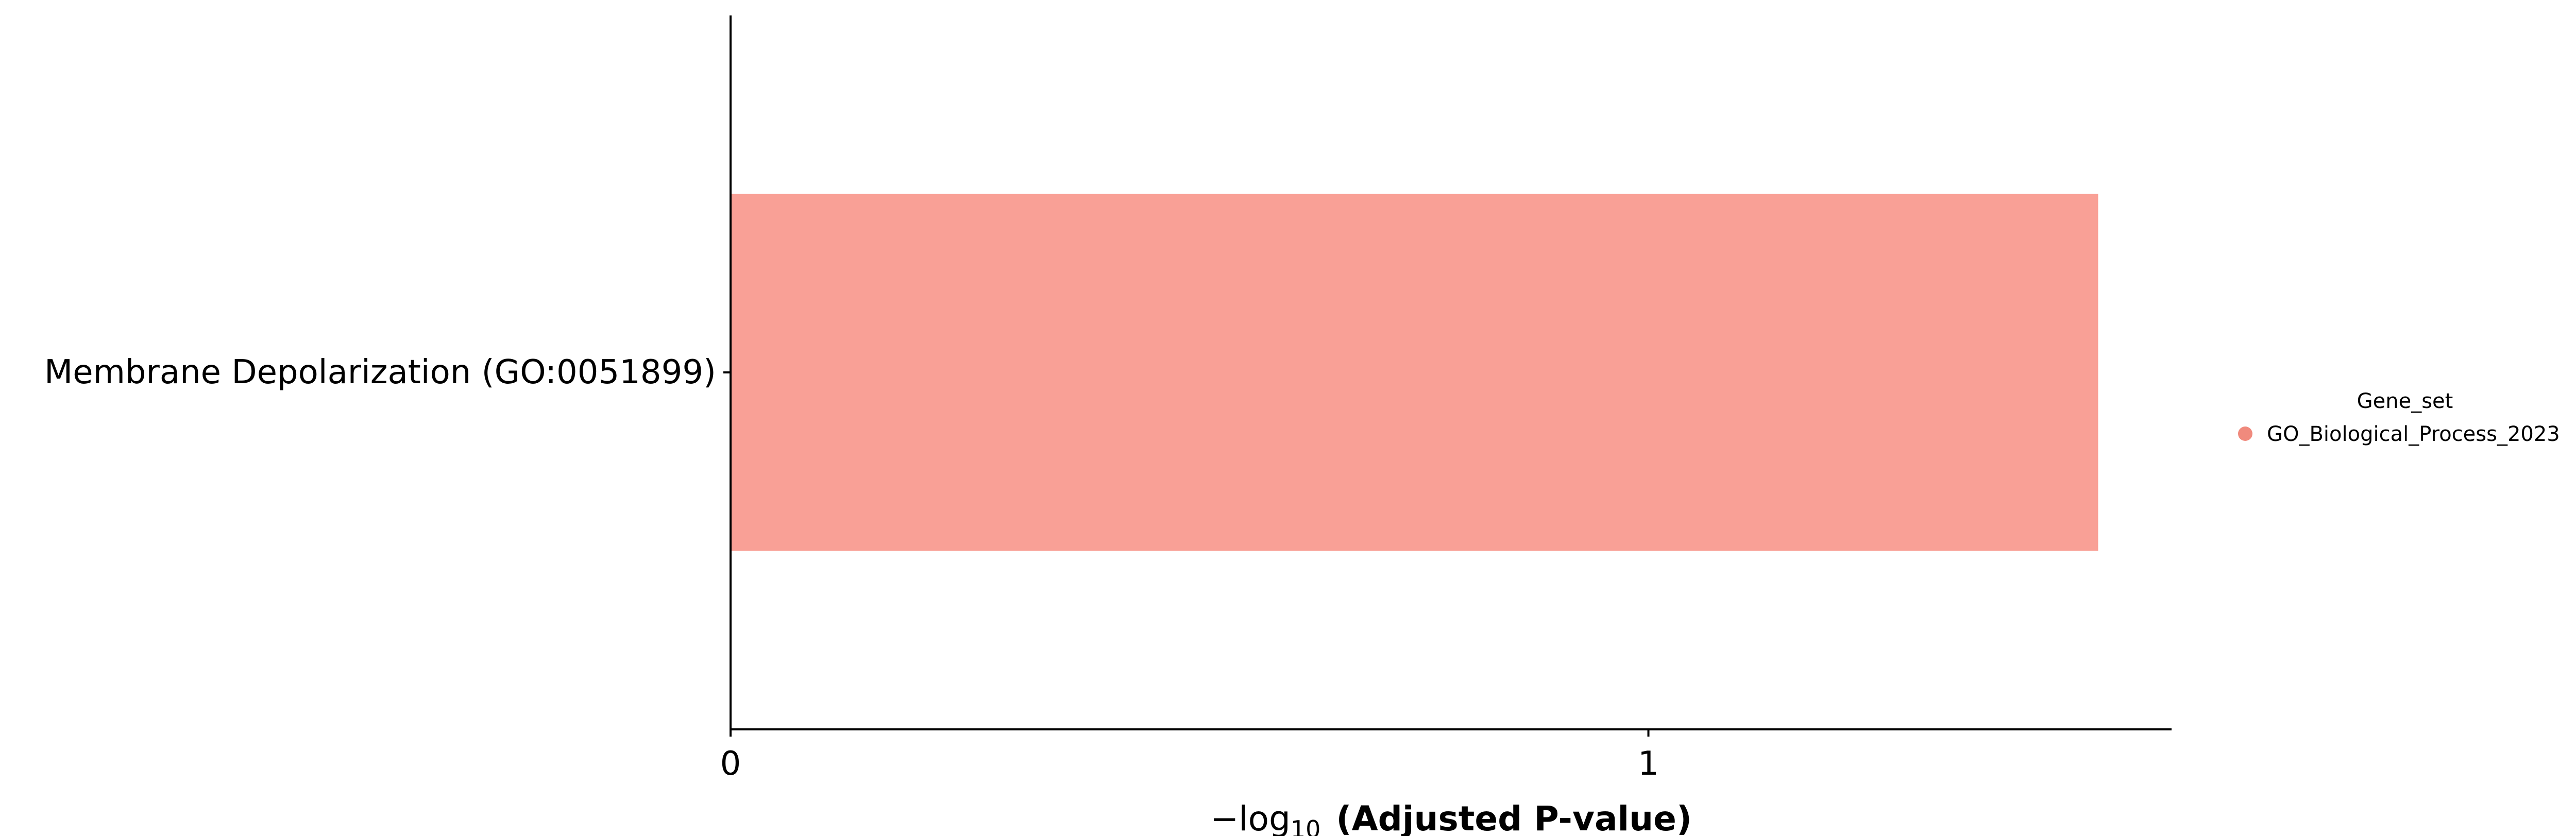  Describe the element at coordinates (1250, 818) in the screenshot. I see `x-axis-label-prefix: −log` at that location.